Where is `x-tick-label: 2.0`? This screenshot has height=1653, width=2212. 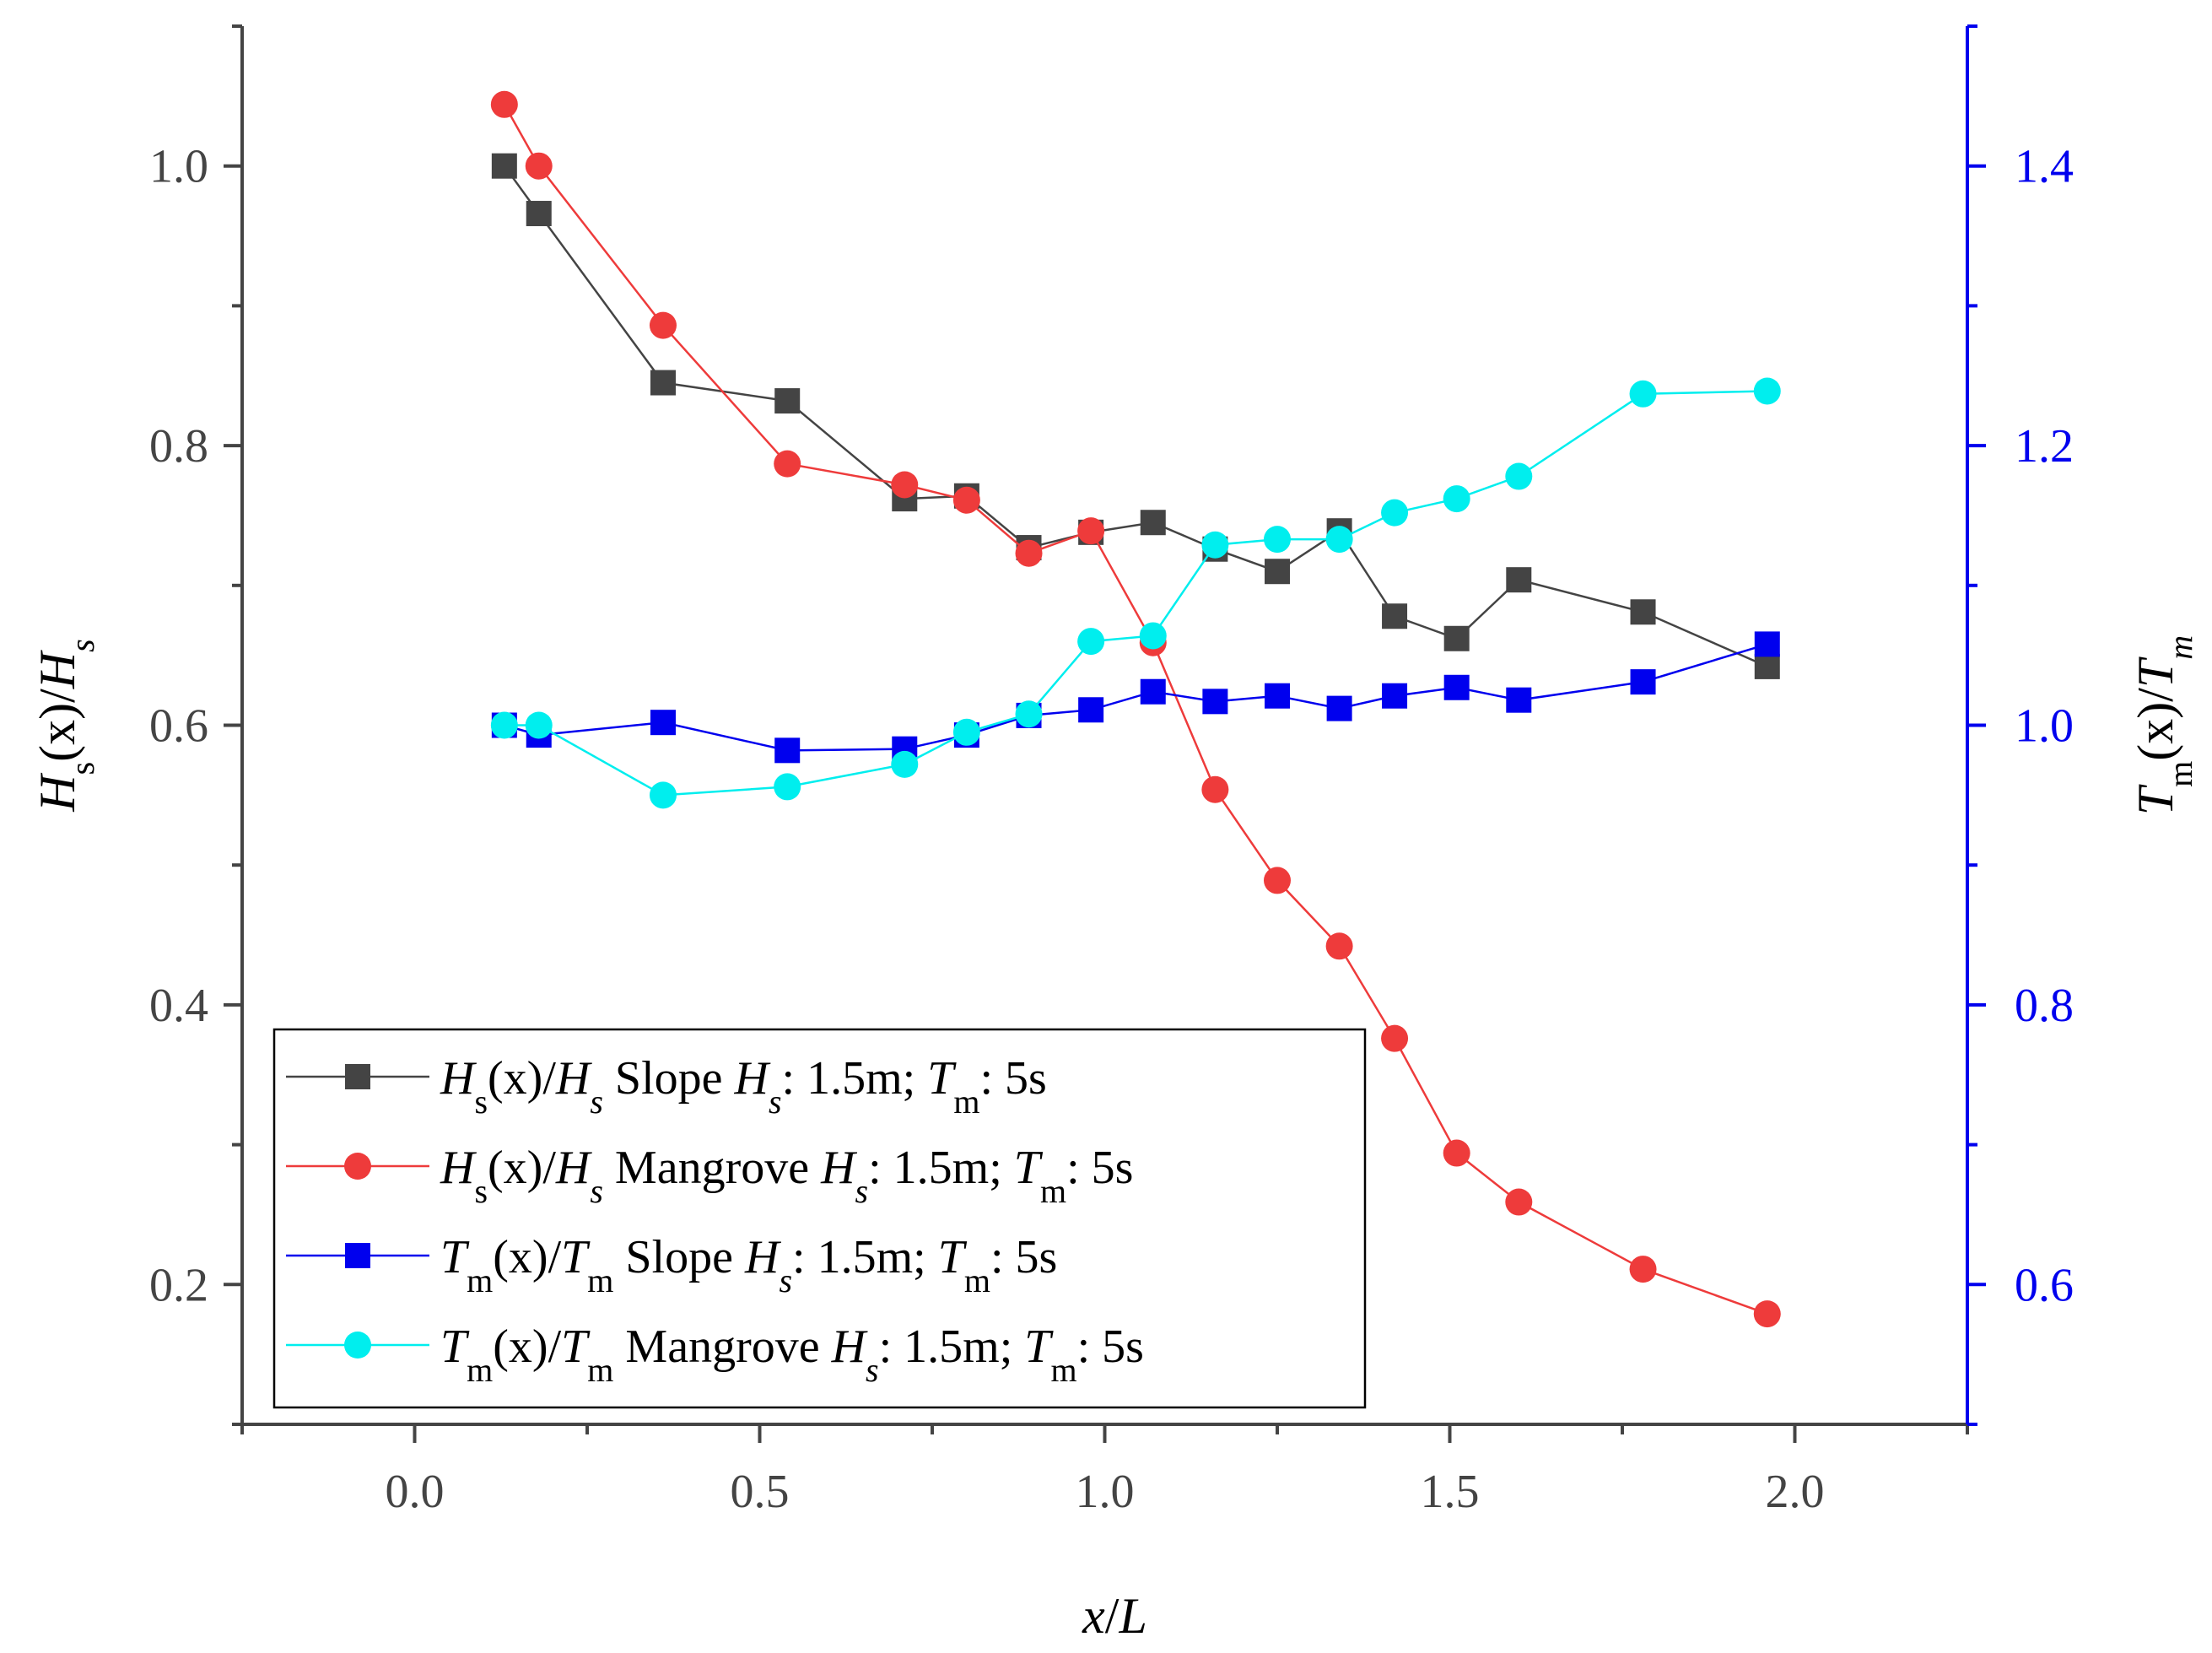
x-tick-label: 2.0 is located at coordinates (1795, 1492).